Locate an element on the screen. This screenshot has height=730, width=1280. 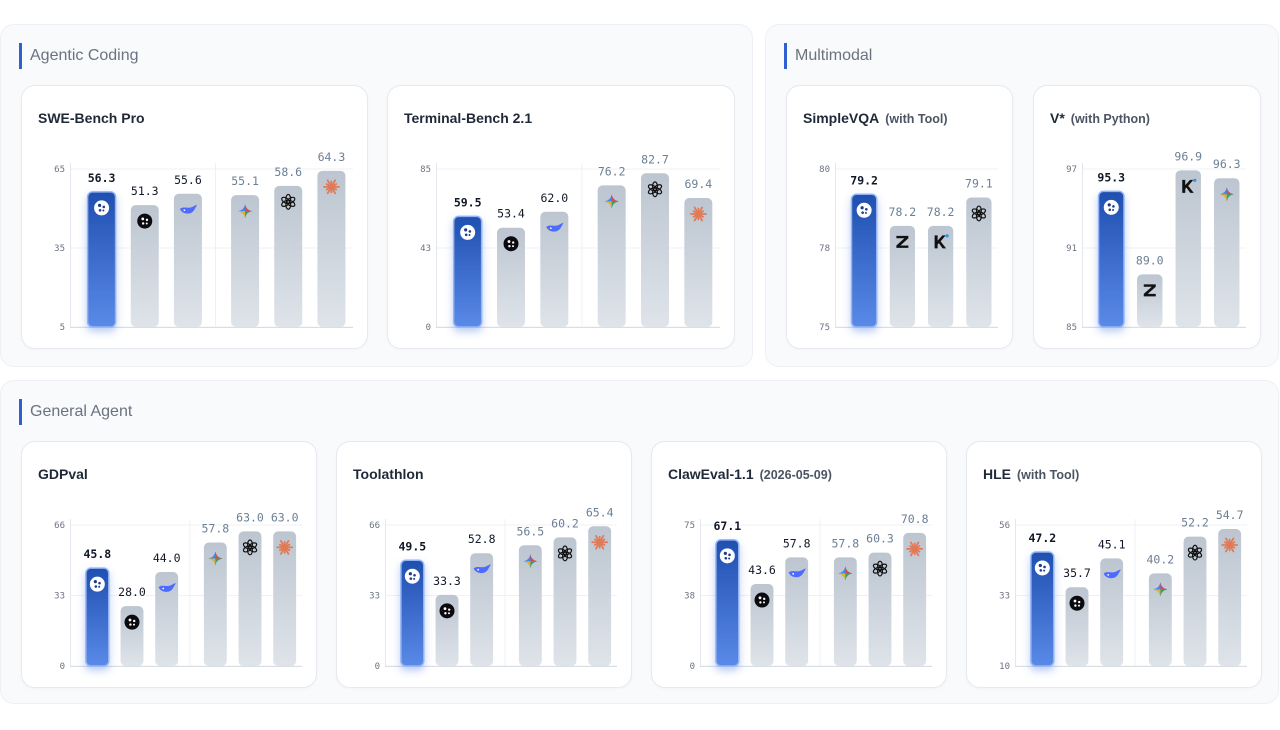
bar-group: 96.9 is located at coordinates (1188, 238).